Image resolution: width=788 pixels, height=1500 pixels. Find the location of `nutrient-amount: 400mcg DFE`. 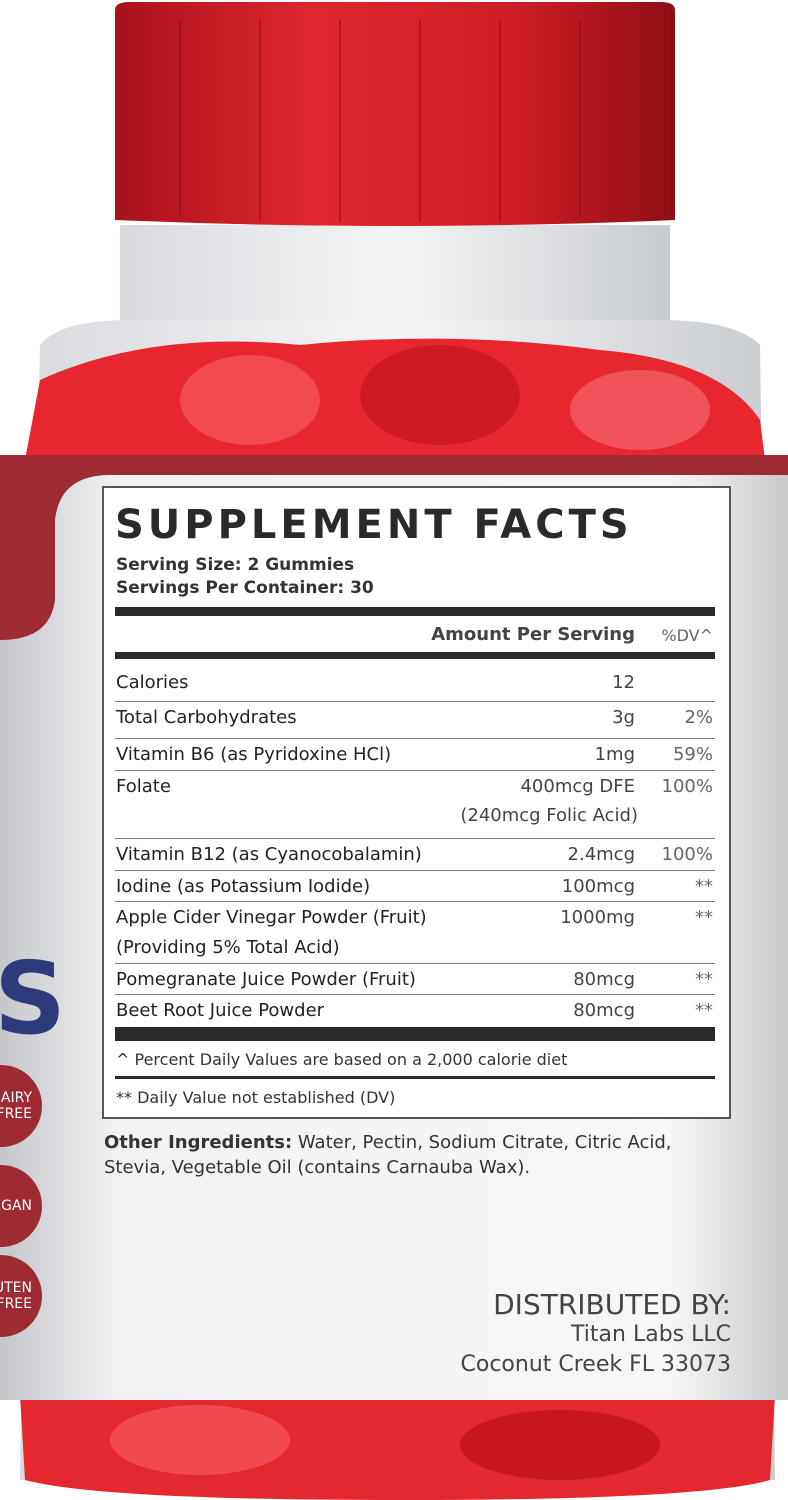

nutrient-amount: 400mcg DFE is located at coordinates (577, 786).